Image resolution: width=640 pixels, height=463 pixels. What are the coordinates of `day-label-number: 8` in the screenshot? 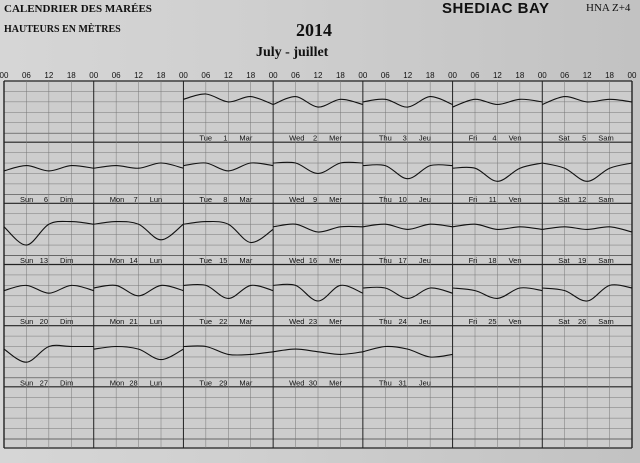 It's located at (225, 199).